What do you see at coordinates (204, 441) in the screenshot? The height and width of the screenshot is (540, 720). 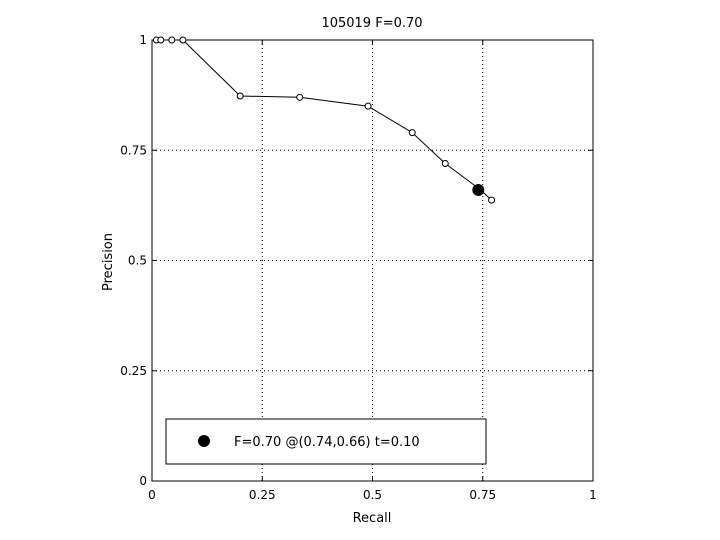 I see `legend-marker` at bounding box center [204, 441].